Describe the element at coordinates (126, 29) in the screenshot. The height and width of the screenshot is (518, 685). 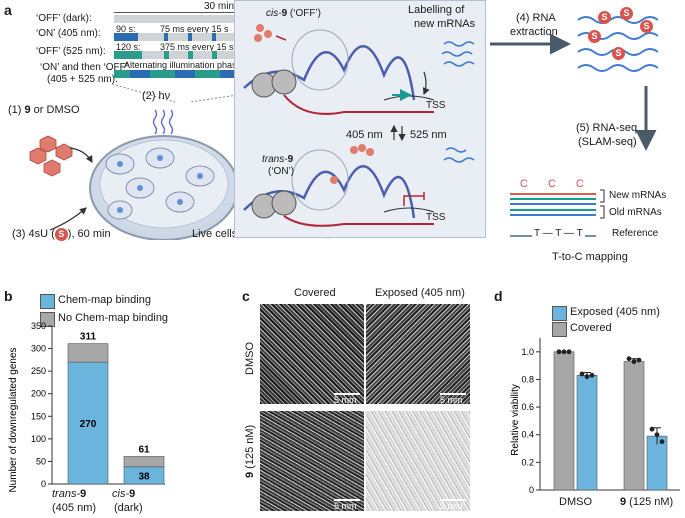
I see `row-on-405-pre: 90 s:` at that location.